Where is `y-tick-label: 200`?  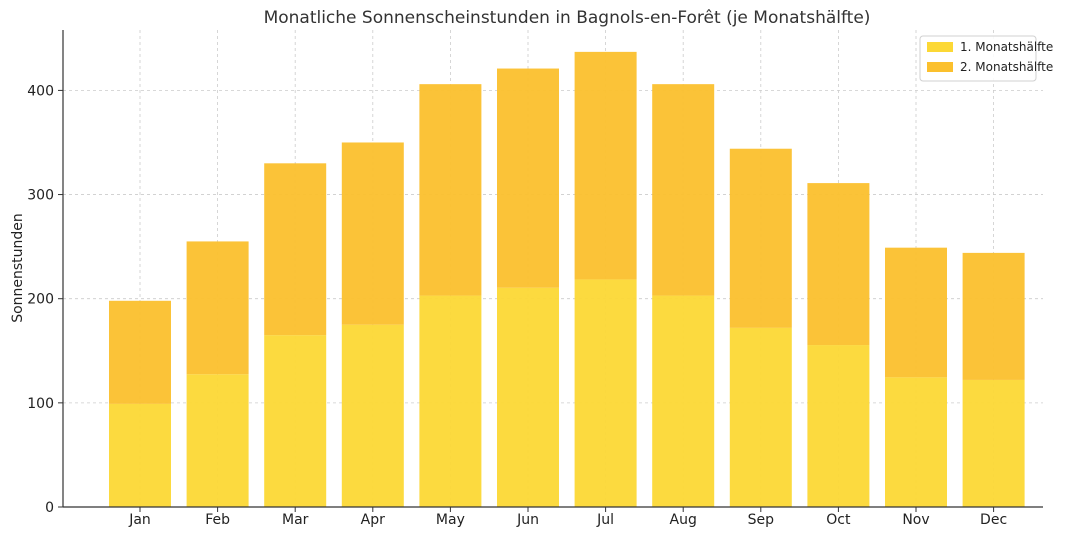
y-tick-label: 200 is located at coordinates (40, 300).